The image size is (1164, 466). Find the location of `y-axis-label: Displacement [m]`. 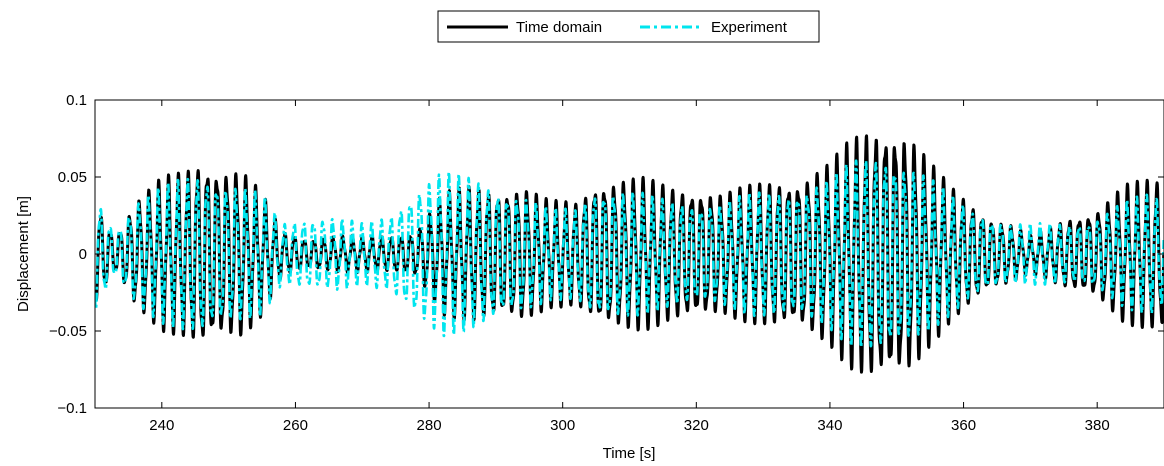

y-axis-label: Displacement [m] is located at coordinates (23, 254).